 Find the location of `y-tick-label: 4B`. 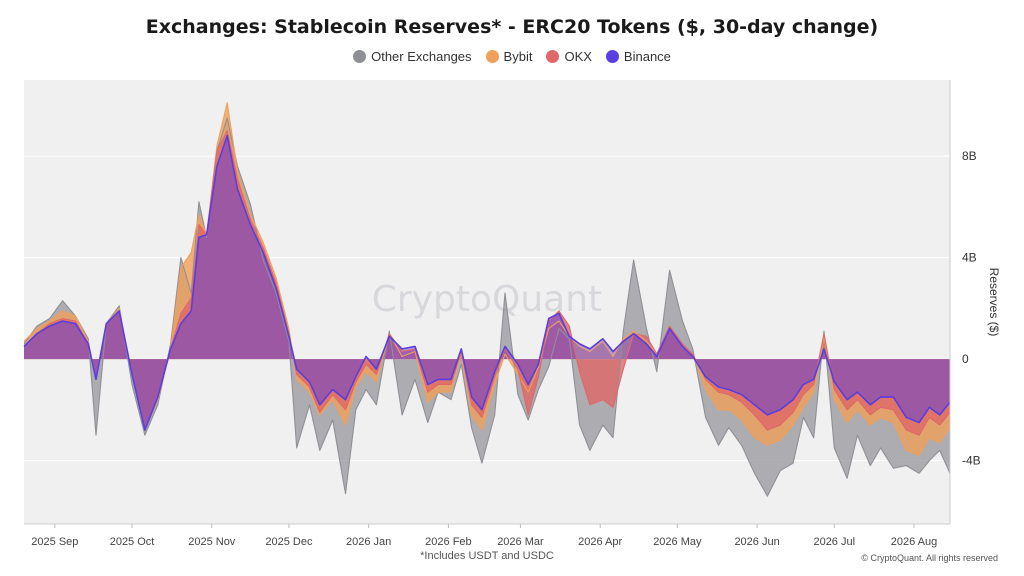

y-tick-label: 4B is located at coordinates (969, 258).